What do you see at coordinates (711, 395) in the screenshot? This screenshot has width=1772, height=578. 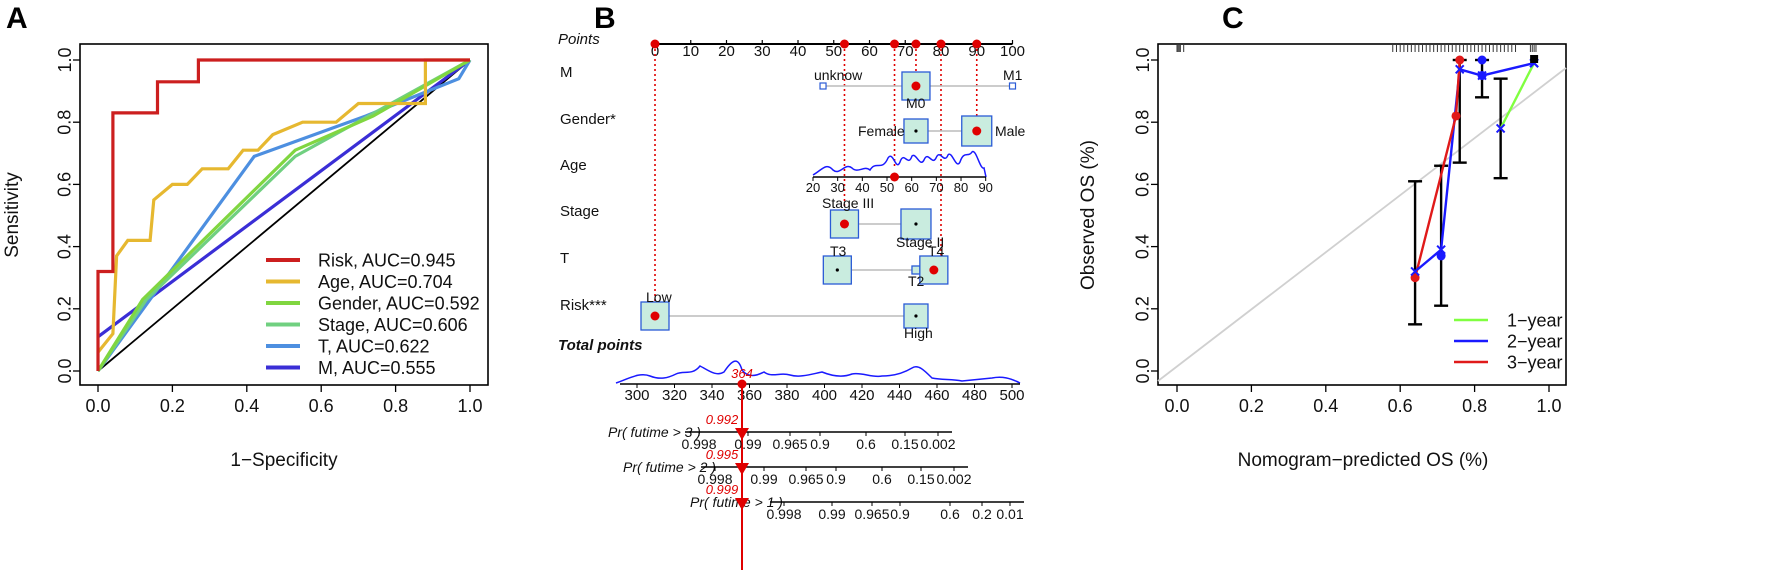 I see `total-axis-label: 340` at bounding box center [711, 395].